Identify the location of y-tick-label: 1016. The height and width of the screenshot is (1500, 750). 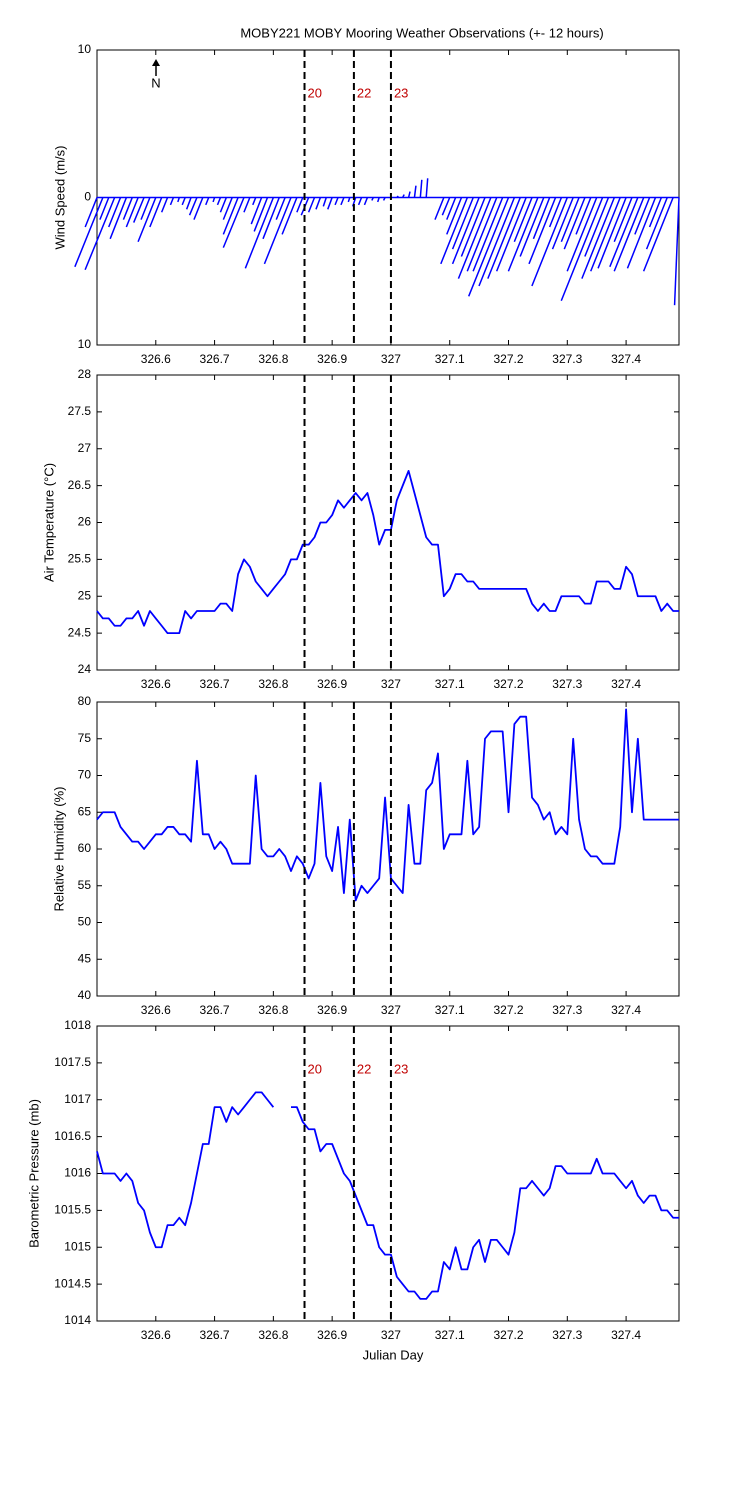
(77, 1173).